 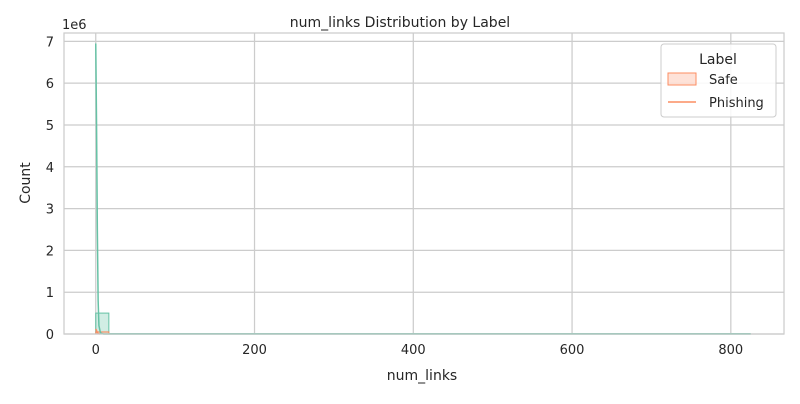 I want to click on y-tick-label: 2, so click(x=50, y=251).